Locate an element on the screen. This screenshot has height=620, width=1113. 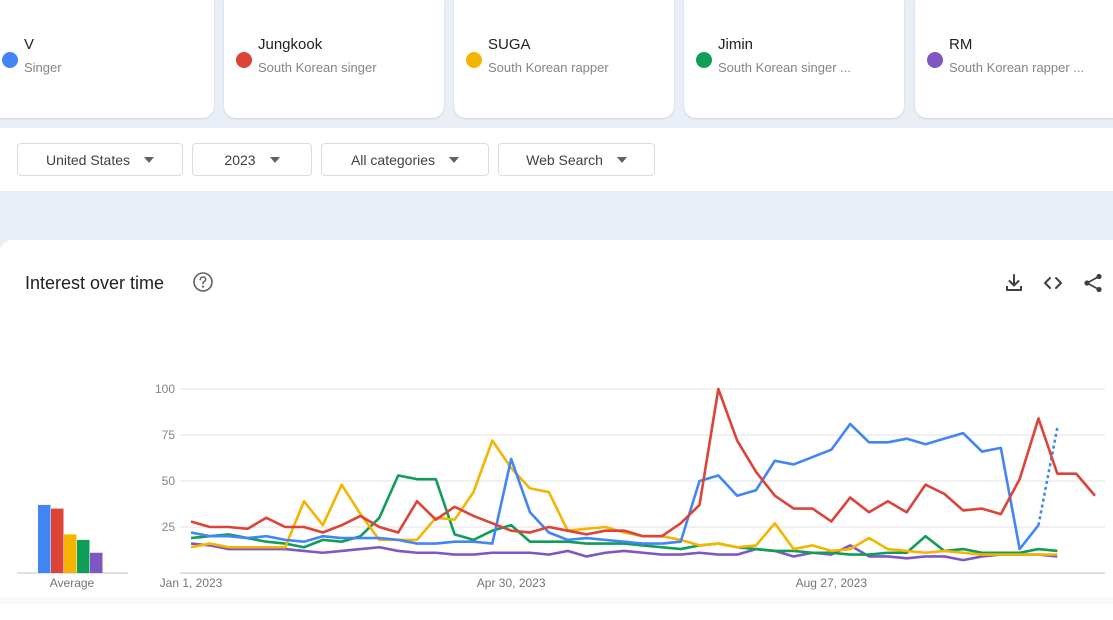
y-tick-label: 25 is located at coordinates (169, 527).